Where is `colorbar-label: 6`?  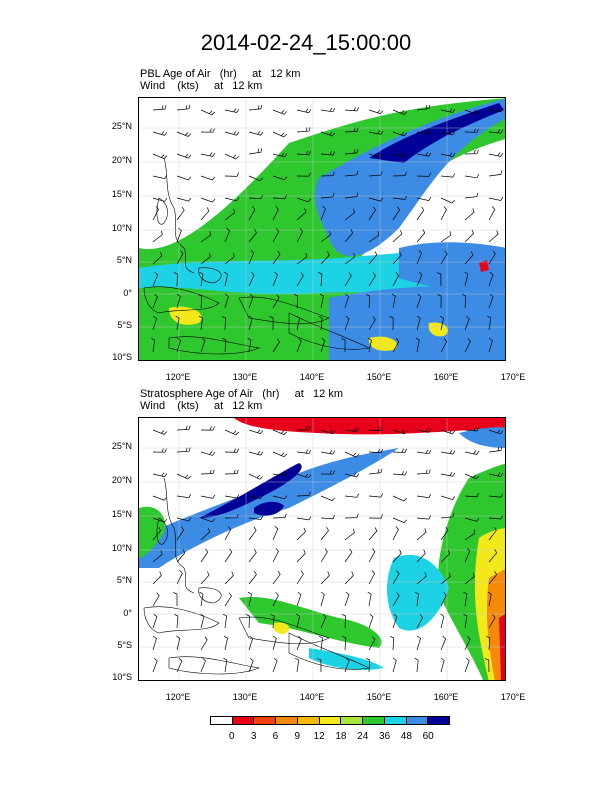 colorbar-label: 6 is located at coordinates (275, 736).